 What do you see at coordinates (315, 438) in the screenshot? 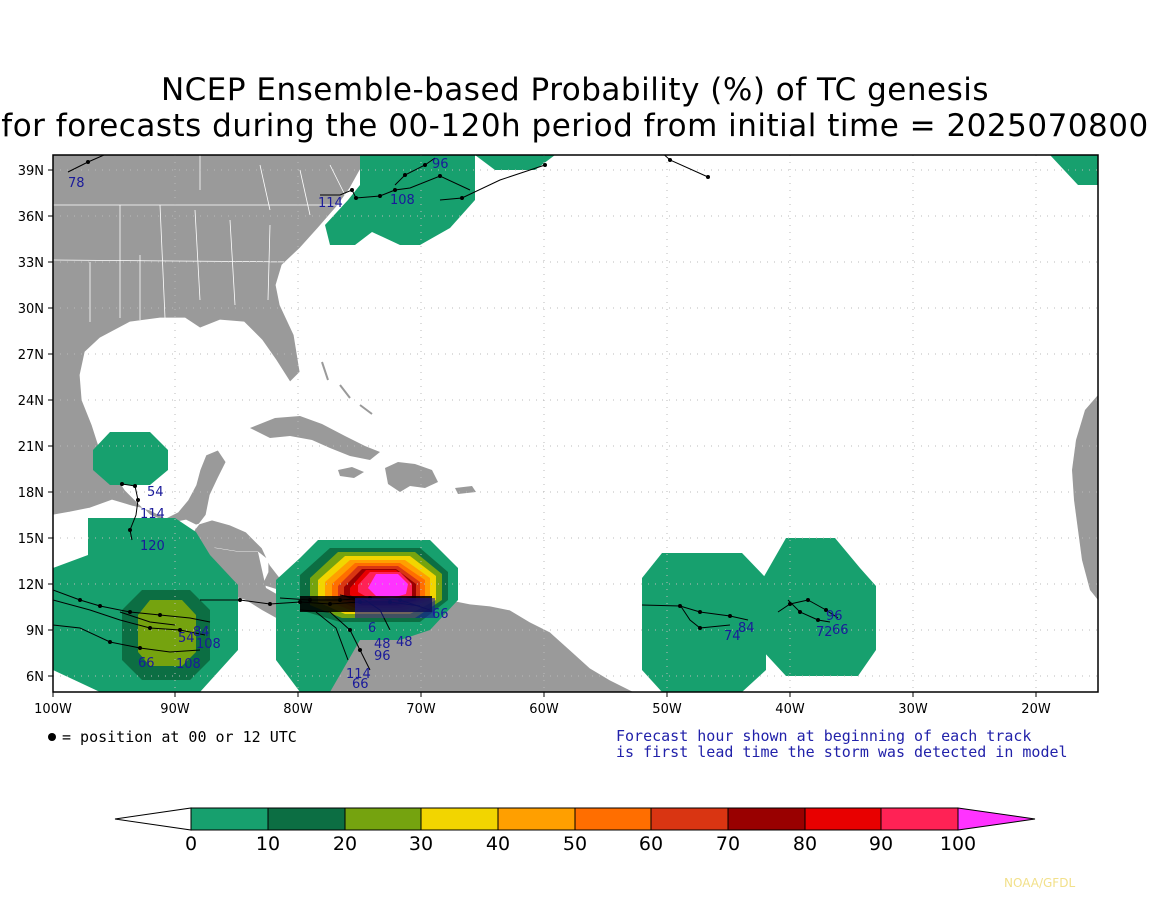
I see `land-cuba` at bounding box center [315, 438].